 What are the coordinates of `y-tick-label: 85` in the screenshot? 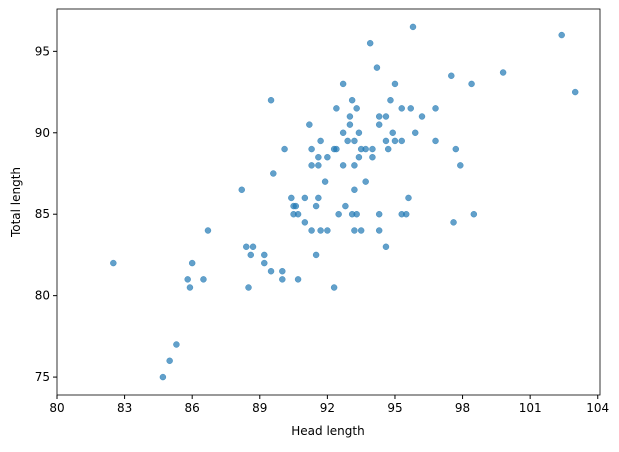 It's located at (42, 214).